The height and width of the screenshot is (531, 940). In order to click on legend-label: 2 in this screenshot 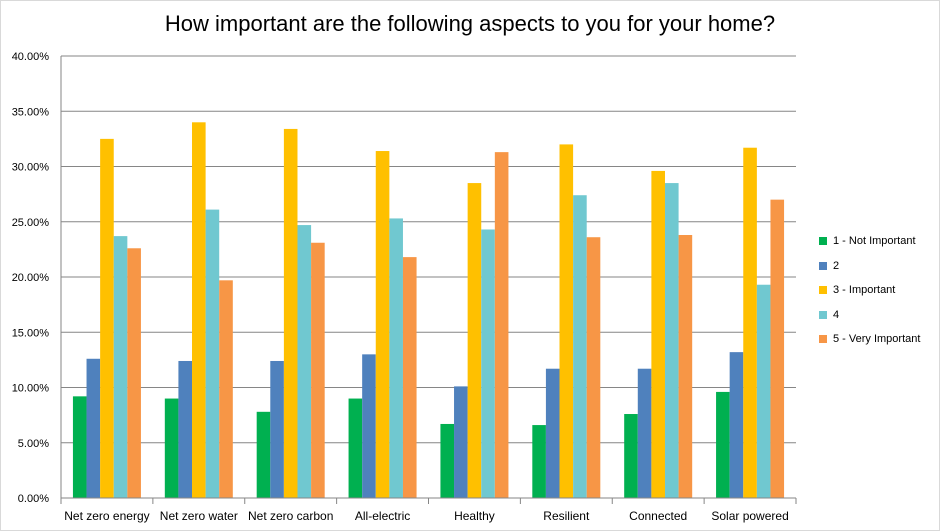, I will do `click(836, 265)`.